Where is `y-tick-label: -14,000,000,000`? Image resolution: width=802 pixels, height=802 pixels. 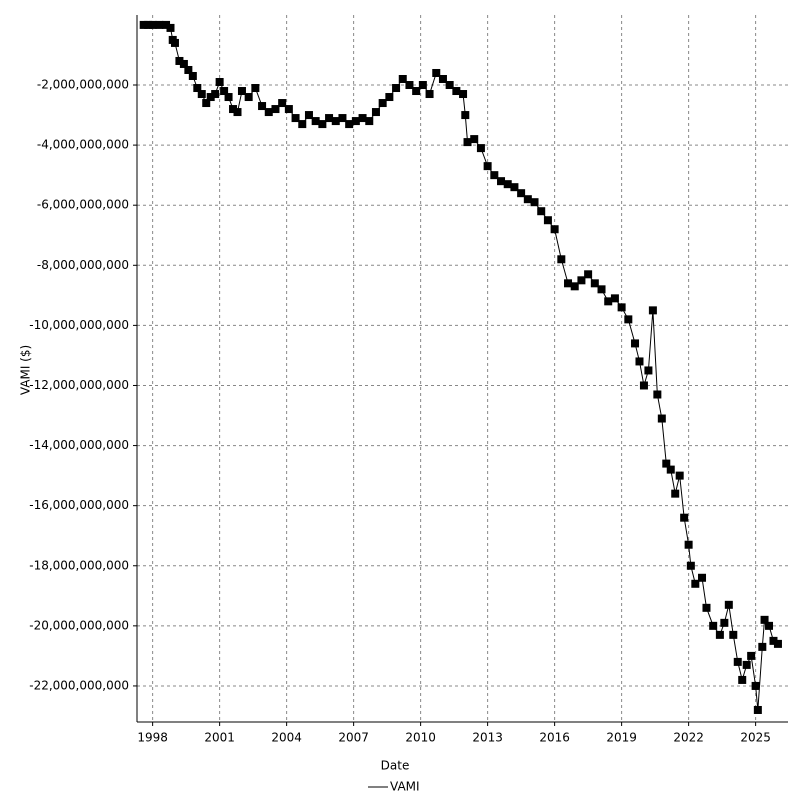
y-tick-label: -14,000,000,000 is located at coordinates (79, 445).